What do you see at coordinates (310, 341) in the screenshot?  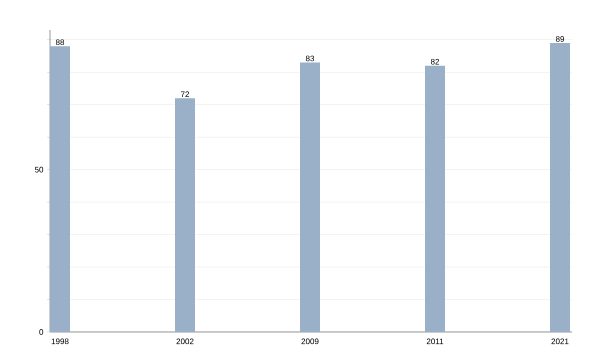 I see `x-tick-label: 2009` at bounding box center [310, 341].